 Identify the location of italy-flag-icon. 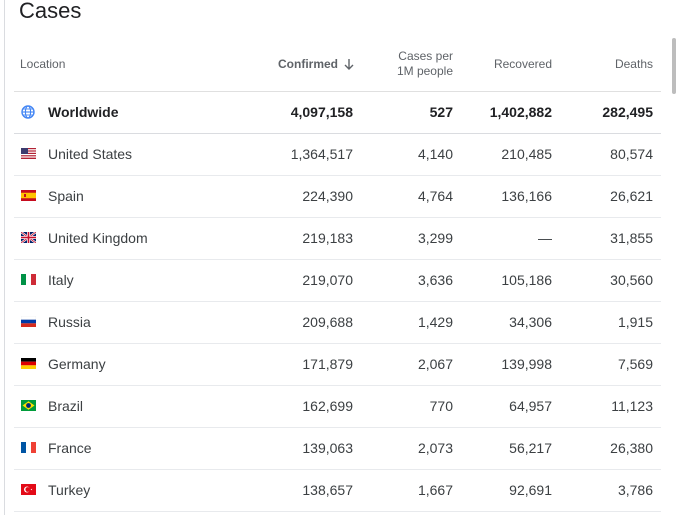
(28, 279).